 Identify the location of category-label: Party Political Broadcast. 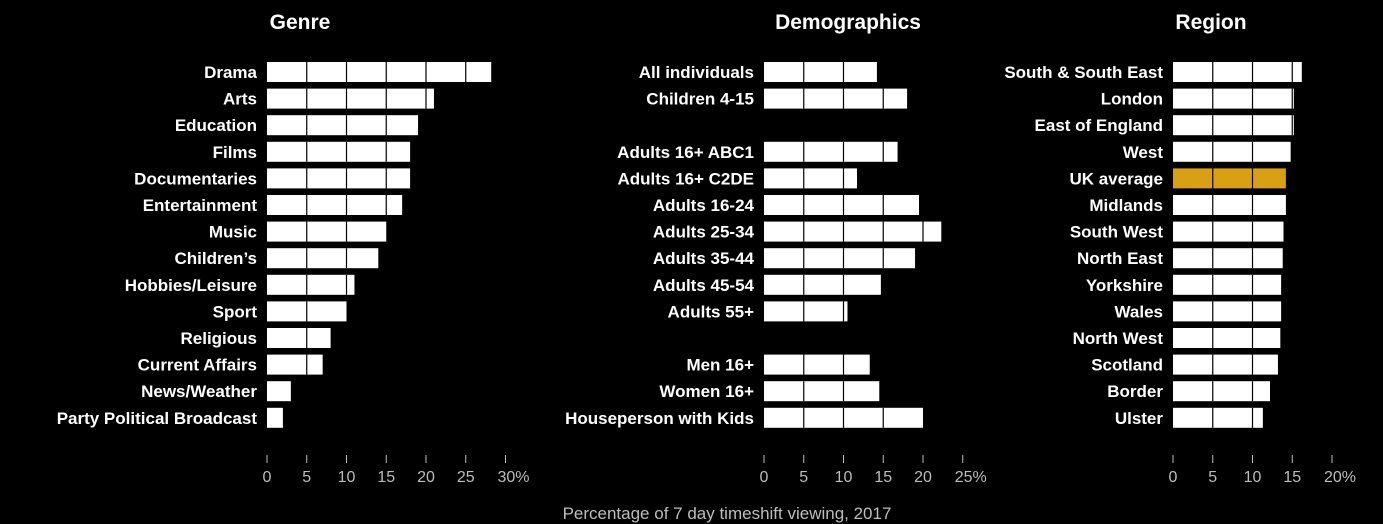
(157, 418).